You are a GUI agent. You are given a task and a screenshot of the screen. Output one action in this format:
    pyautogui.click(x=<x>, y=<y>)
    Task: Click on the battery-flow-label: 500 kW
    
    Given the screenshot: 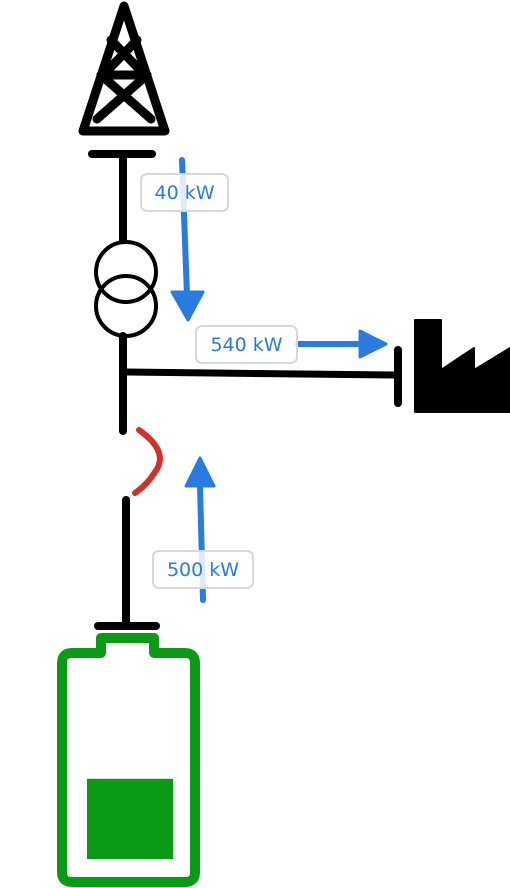 What is the action you would take?
    pyautogui.click(x=203, y=569)
    